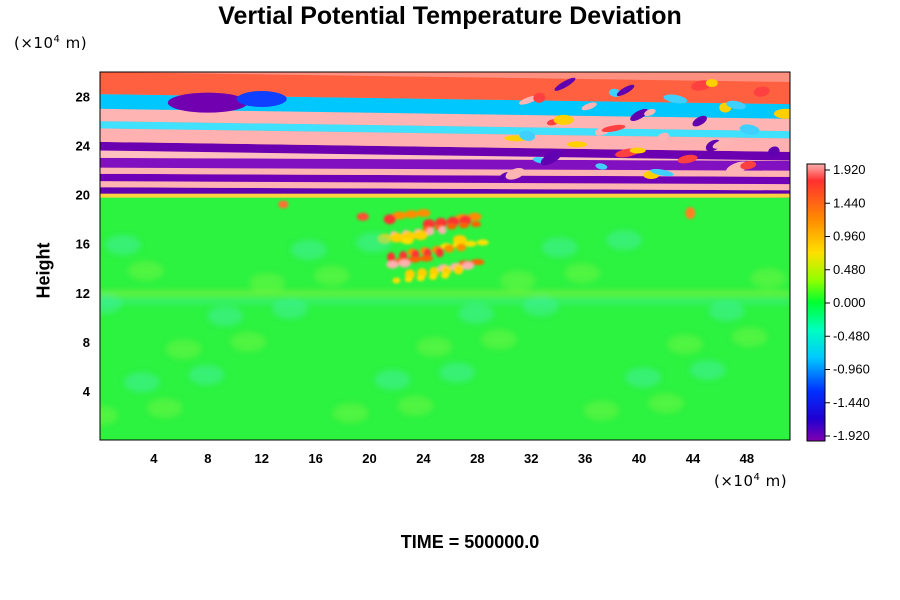  Describe the element at coordinates (369, 458) in the screenshot. I see `x-tick-label: 20` at that location.